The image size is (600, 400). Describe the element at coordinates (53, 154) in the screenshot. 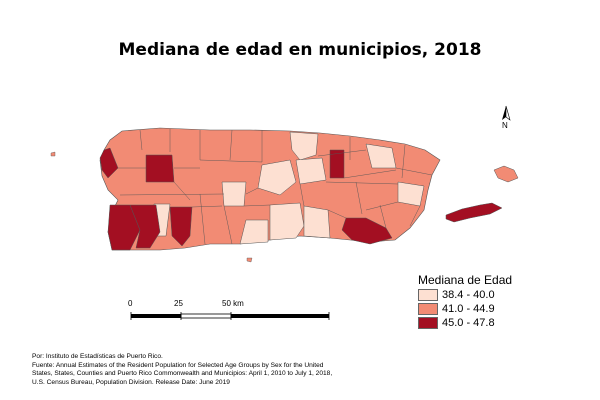

I see `desecheo-islet` at that location.